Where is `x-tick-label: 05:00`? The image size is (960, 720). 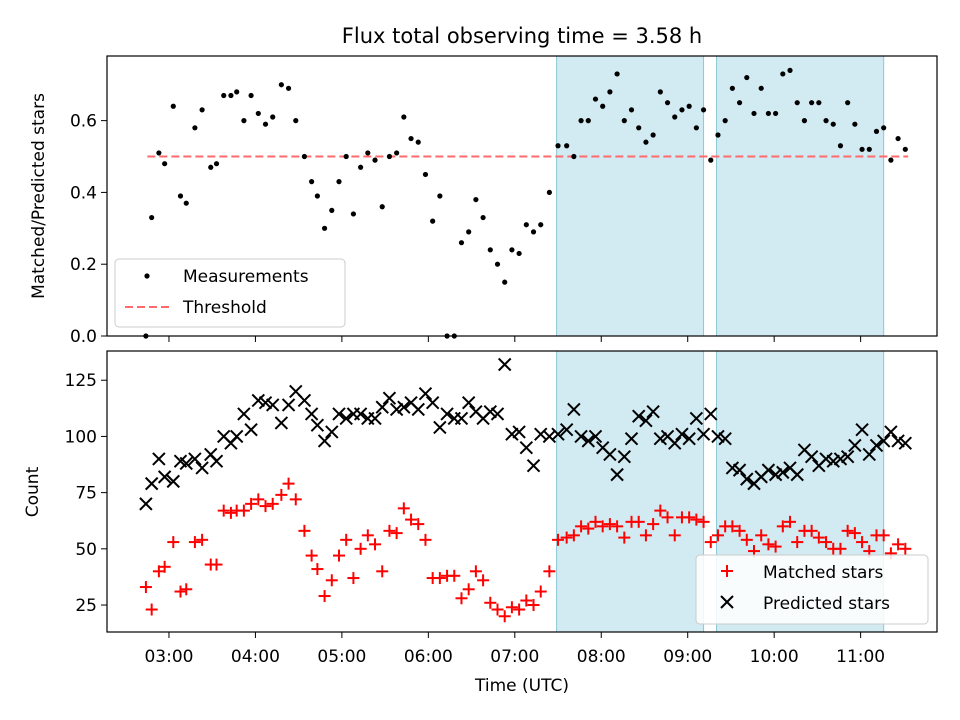
x-tick-label: 05:00 is located at coordinates (341, 657).